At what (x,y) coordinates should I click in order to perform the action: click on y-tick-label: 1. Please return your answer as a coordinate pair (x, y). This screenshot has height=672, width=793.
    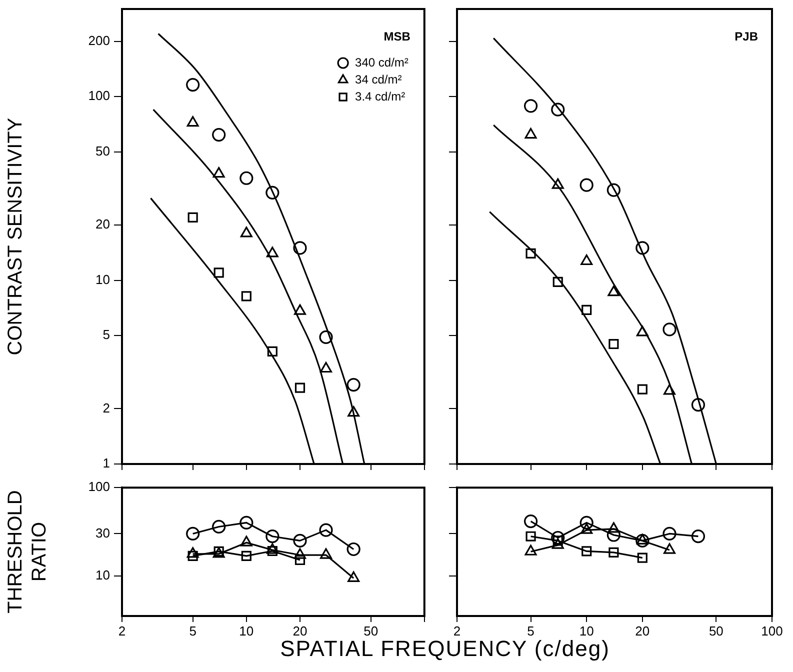
    Looking at the image, I should click on (106, 463).